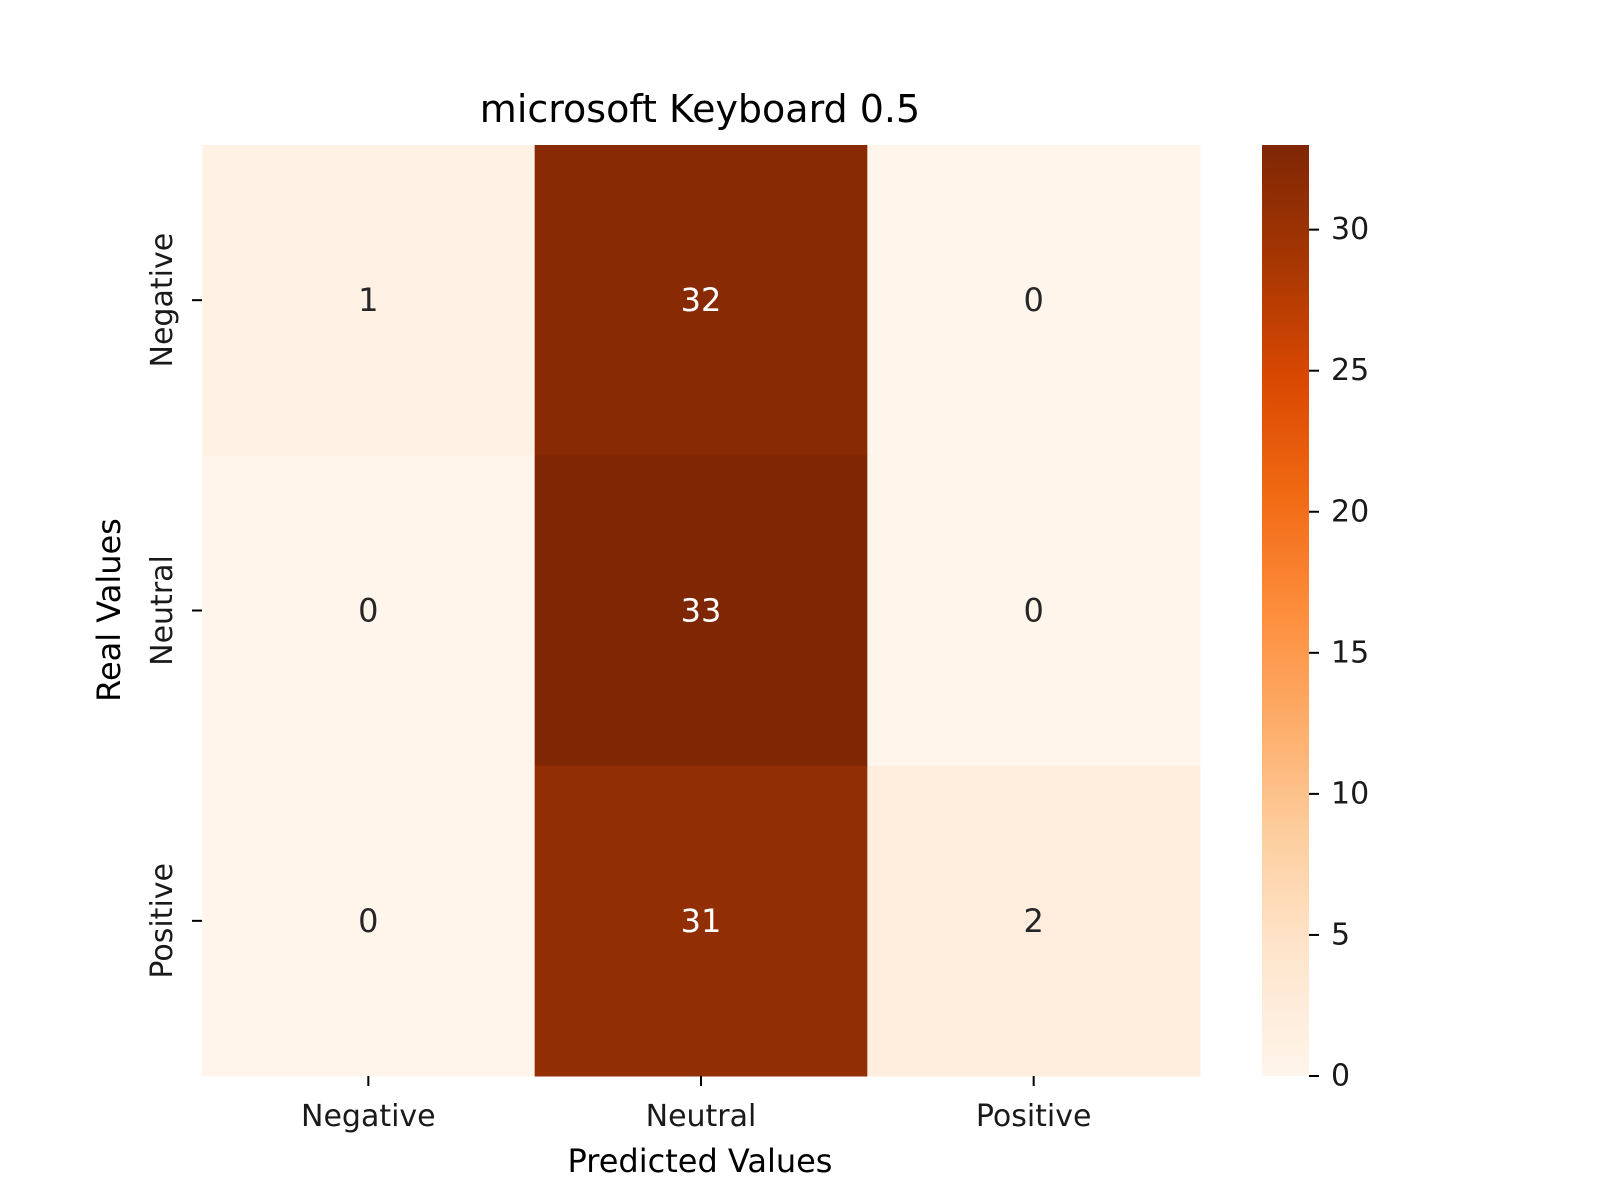  Describe the element at coordinates (162, 300) in the screenshot. I see `y-tick-label: Negative` at that location.